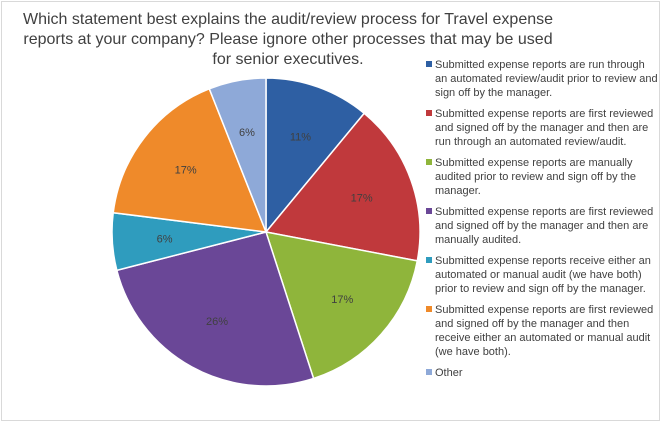 Image resolution: width=663 pixels, height=424 pixels. What do you see at coordinates (300, 137) in the screenshot?
I see `pie-data-label-1: 11%` at bounding box center [300, 137].